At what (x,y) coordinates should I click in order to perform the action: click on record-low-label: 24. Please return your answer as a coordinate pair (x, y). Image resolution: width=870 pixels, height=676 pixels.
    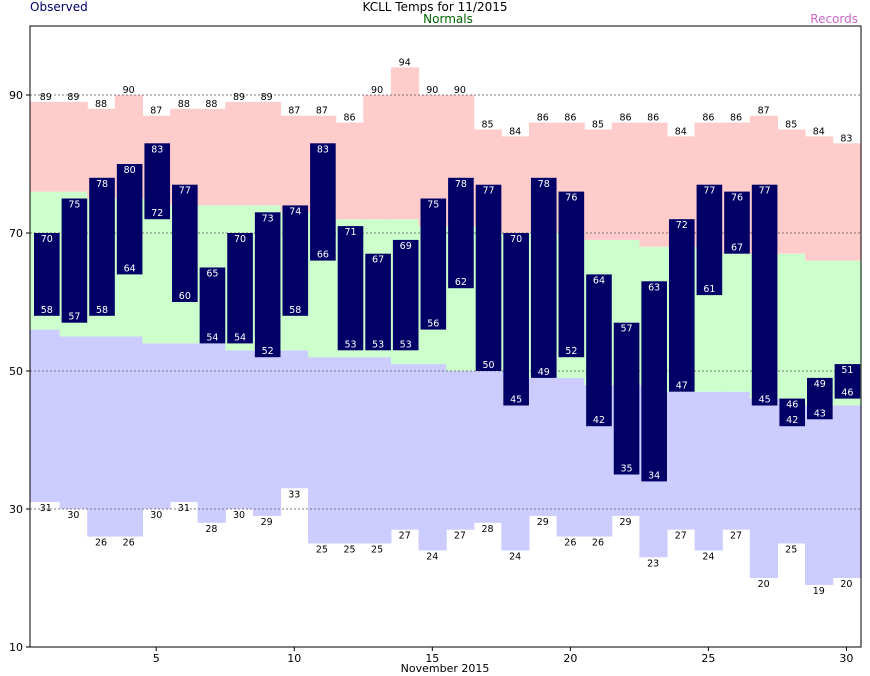
    Looking at the image, I should click on (708, 556).